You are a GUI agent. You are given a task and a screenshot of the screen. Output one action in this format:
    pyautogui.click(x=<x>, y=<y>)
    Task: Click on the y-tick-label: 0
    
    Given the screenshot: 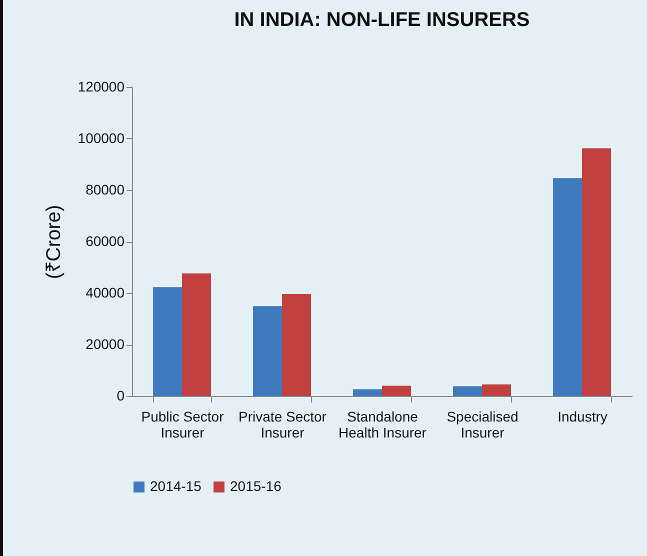 What is the action you would take?
    pyautogui.click(x=120, y=396)
    